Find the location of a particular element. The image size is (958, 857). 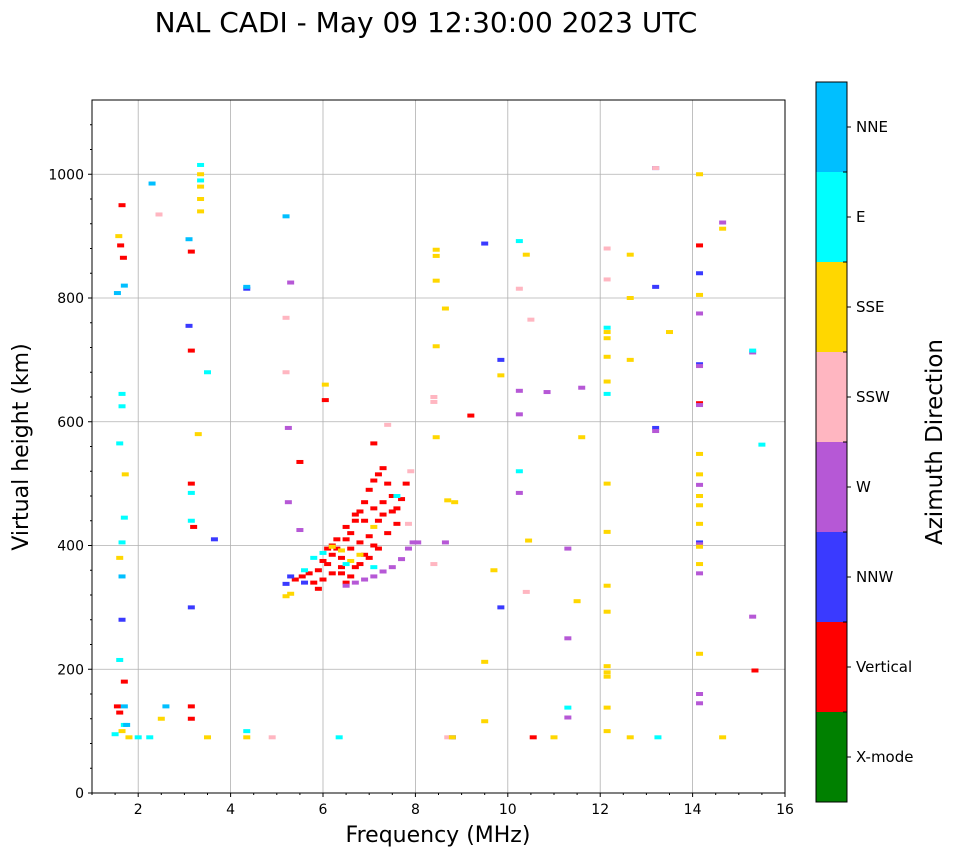

y-tick-label: 800 is located at coordinates (70, 299).